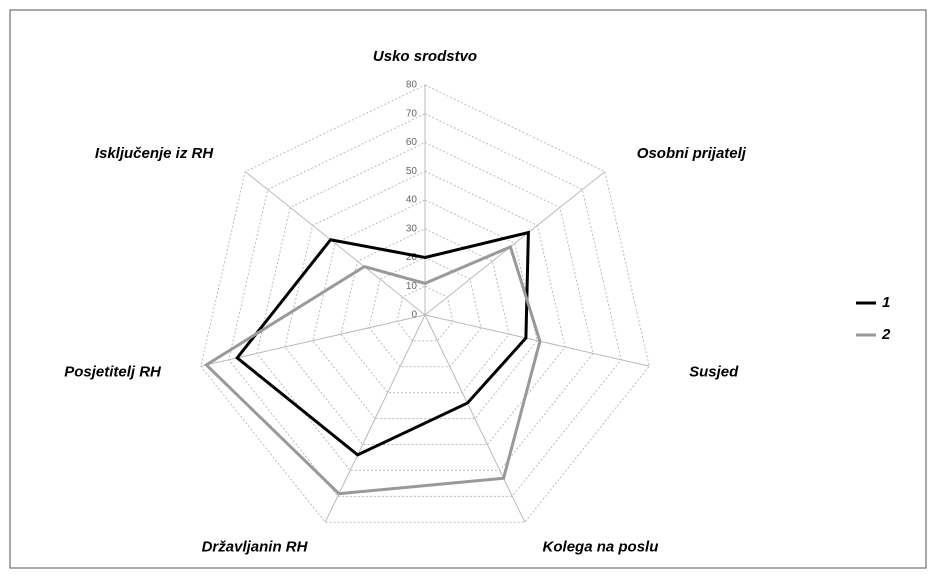 The image size is (937, 579). What do you see at coordinates (155, 153) in the screenshot?
I see `category-label: Isključenje iz RH` at bounding box center [155, 153].